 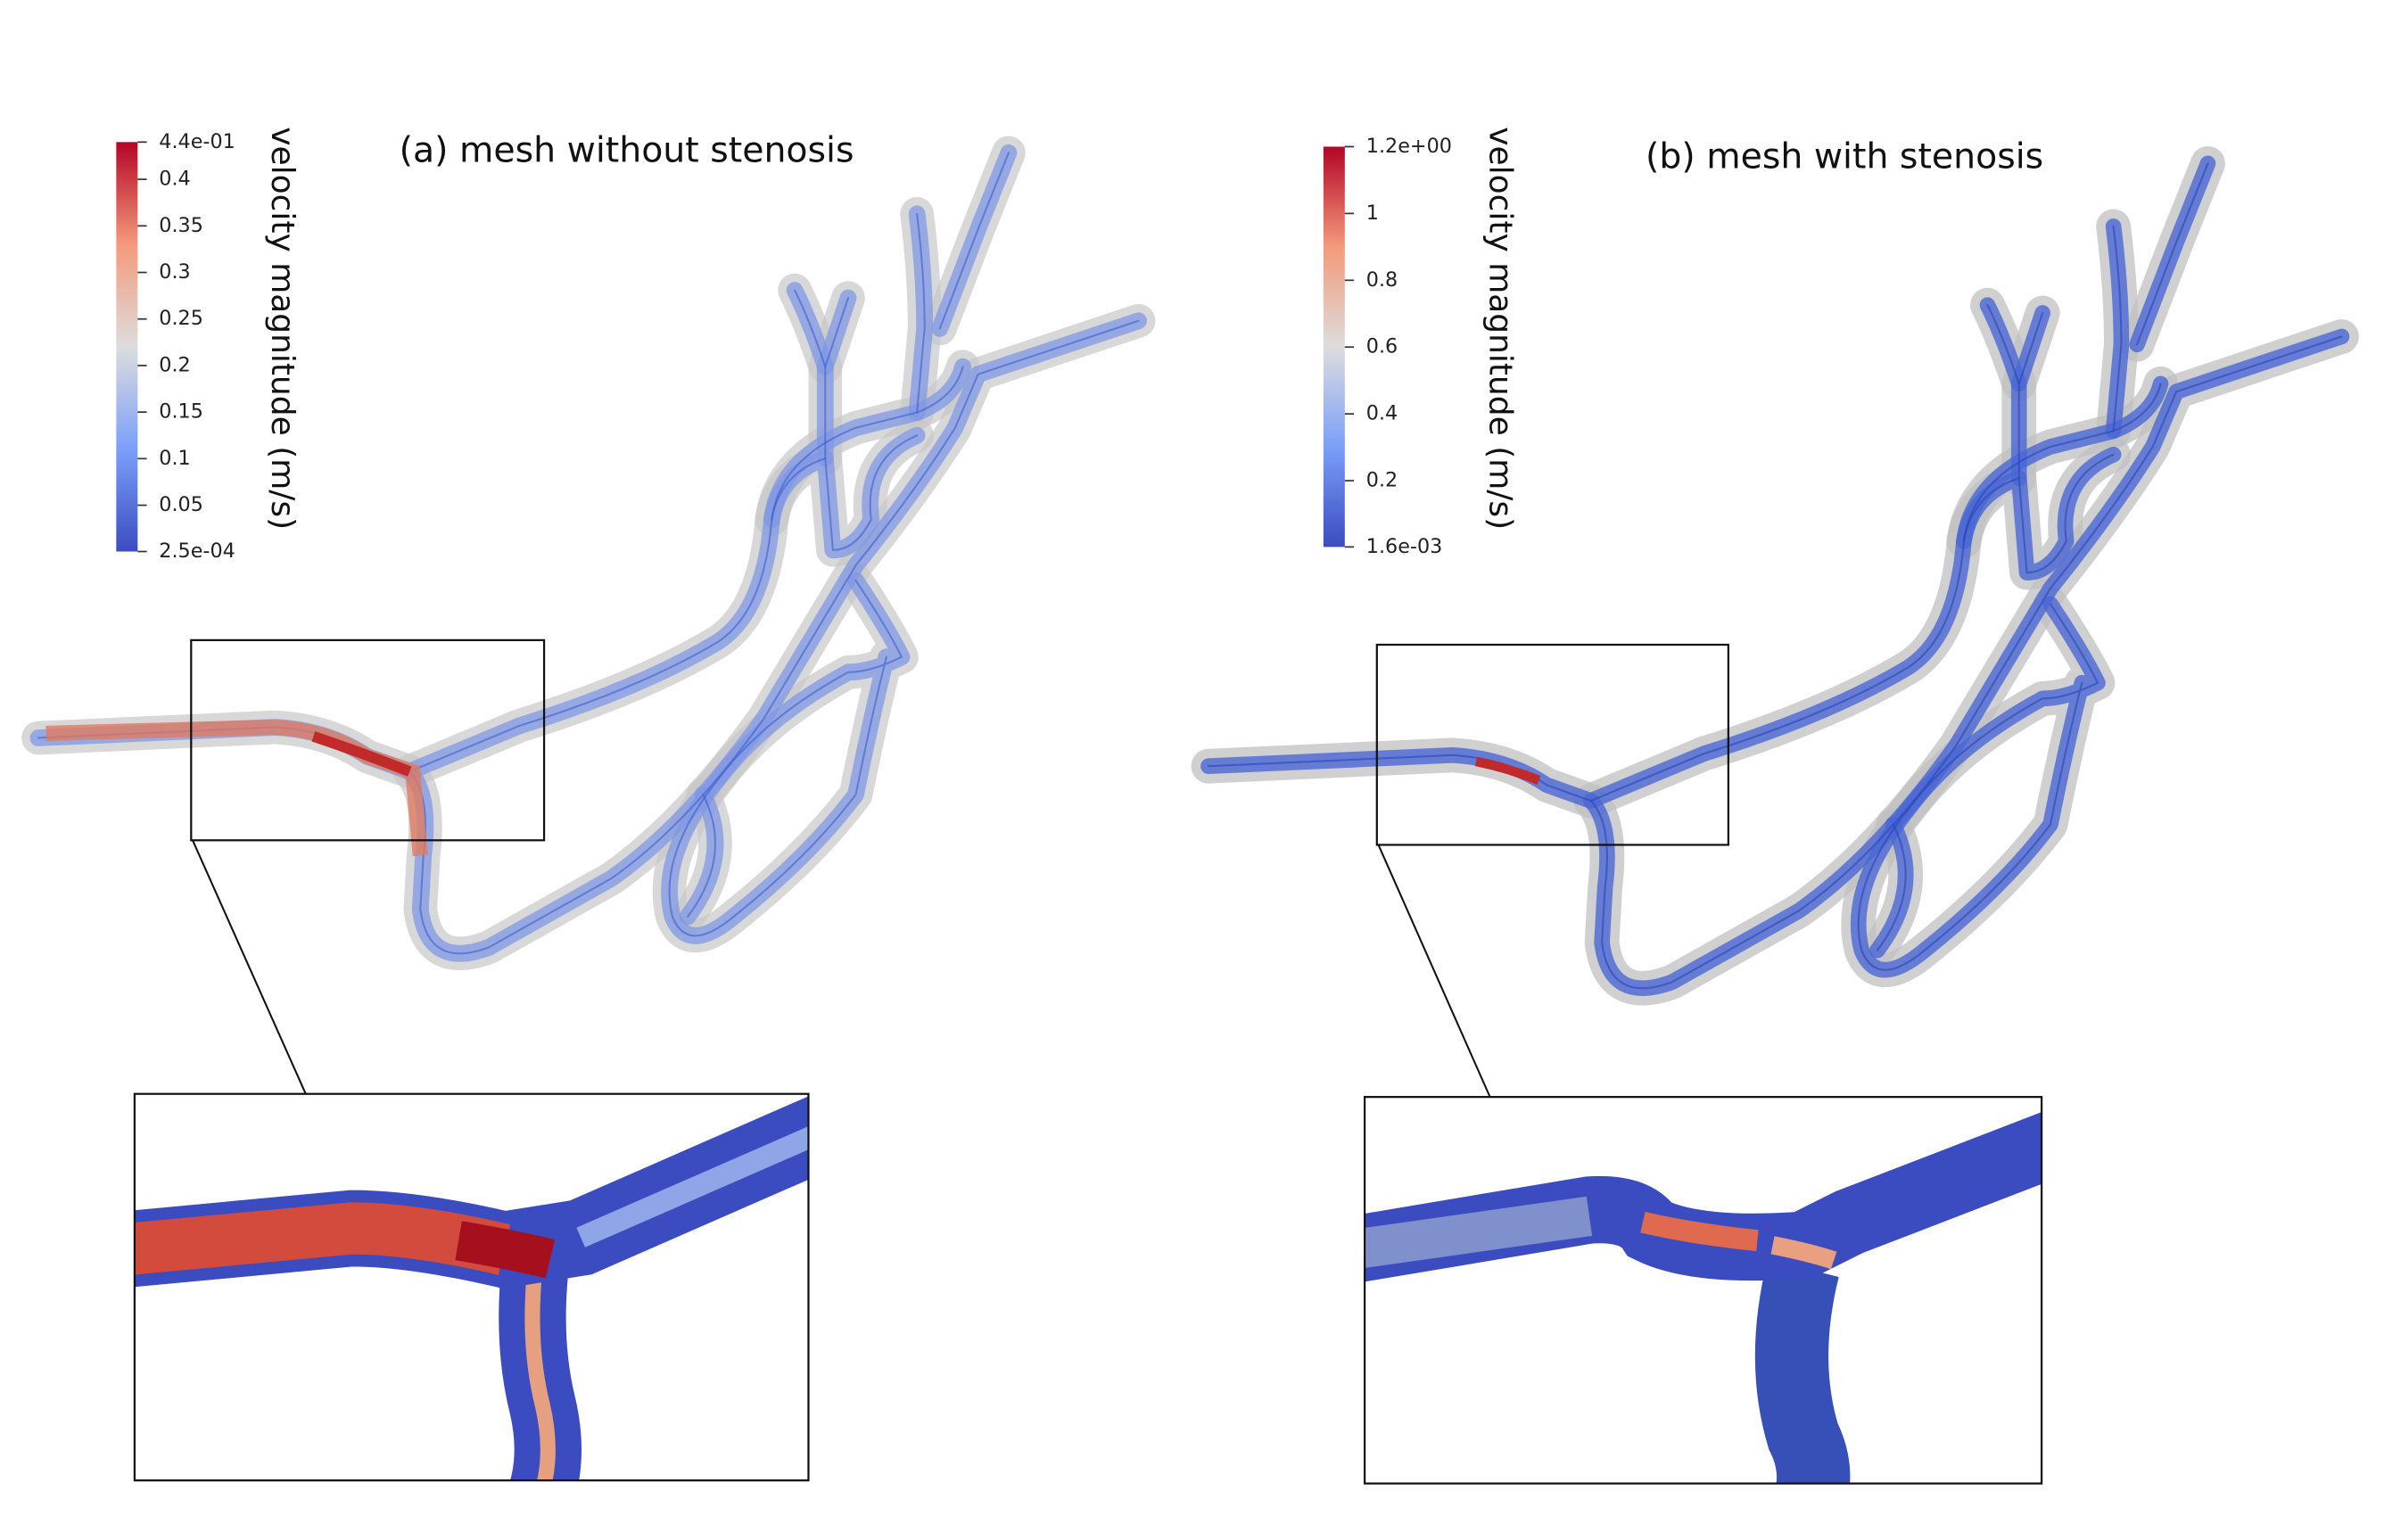 What do you see at coordinates (1382, 280) in the screenshot?
I see `colorbar-tick-label: 0.8` at bounding box center [1382, 280].